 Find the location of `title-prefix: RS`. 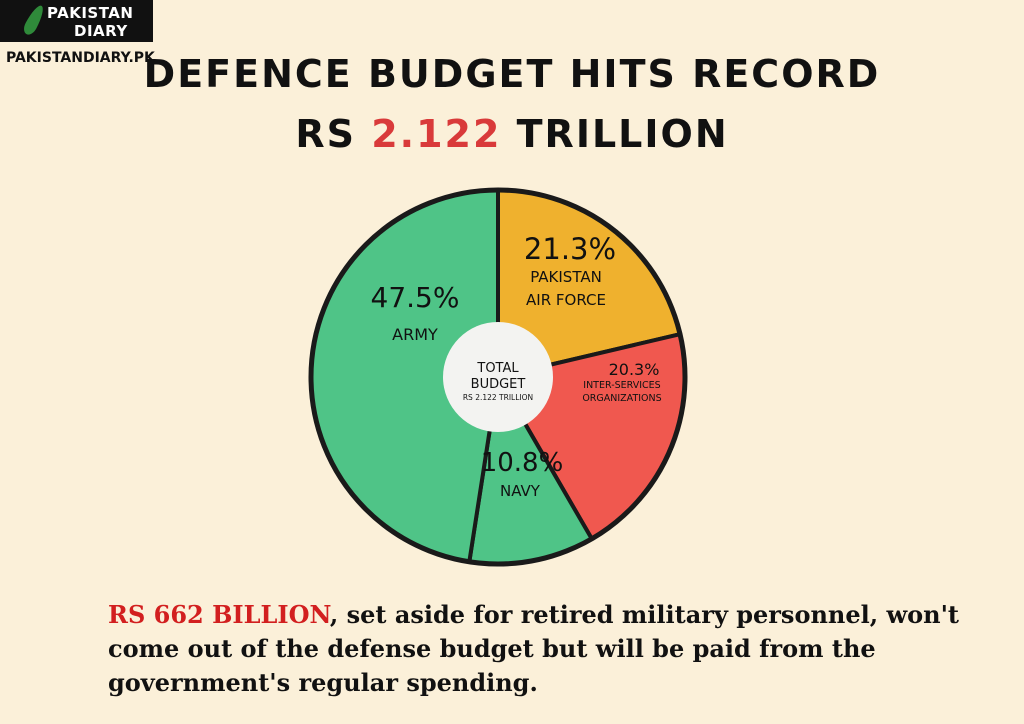

title-prefix: RS is located at coordinates (333, 134).